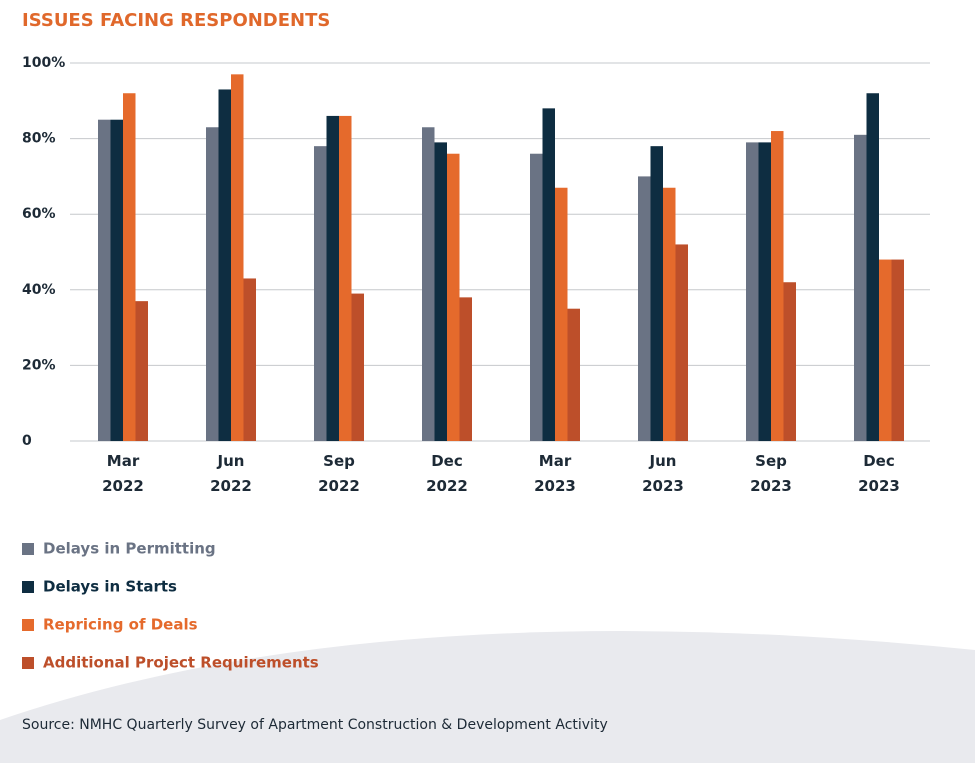  What do you see at coordinates (663, 473) in the screenshot?
I see `x-tick-label: Jun 2023` at bounding box center [663, 473].